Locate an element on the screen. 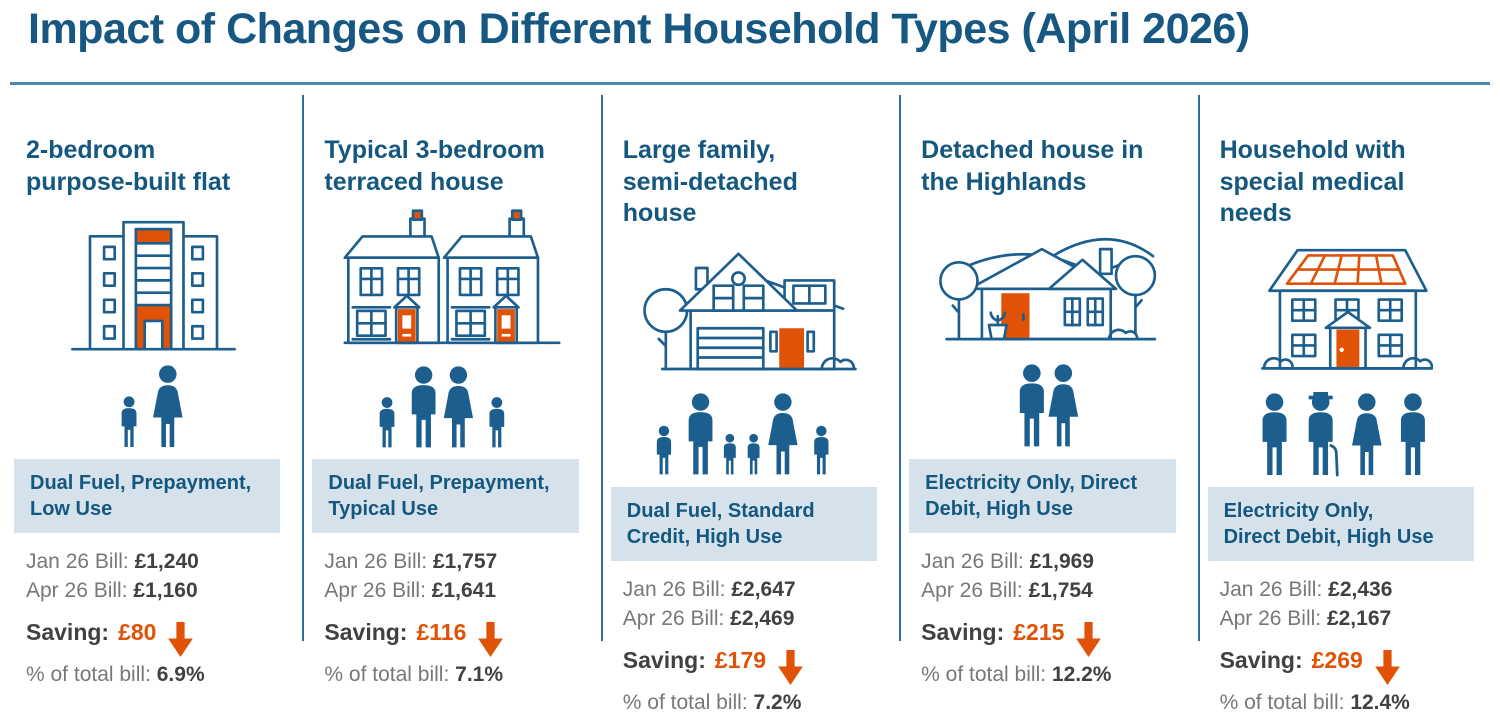  percent-line: % of total bill: 12.2% is located at coordinates (1048, 675).